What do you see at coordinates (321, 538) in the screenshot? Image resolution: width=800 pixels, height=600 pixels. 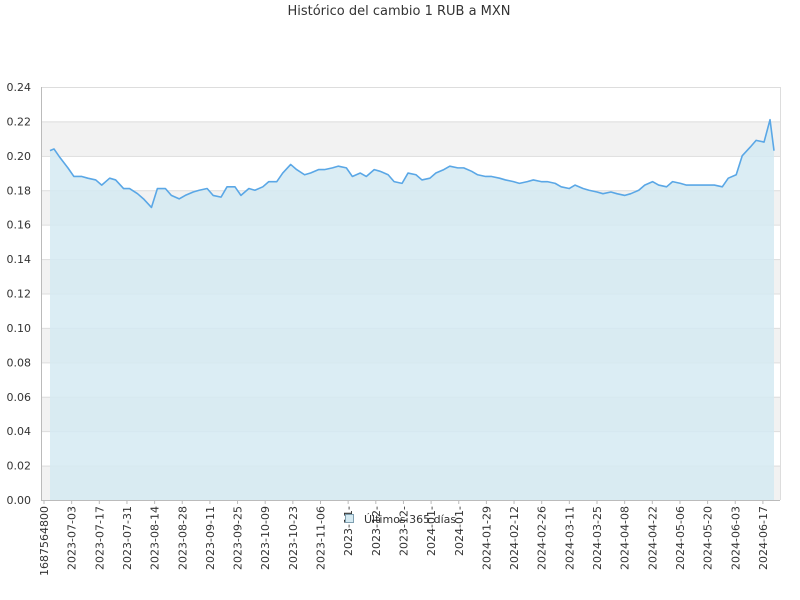 I see `x-tick-label: 2023-11-06` at bounding box center [321, 538].